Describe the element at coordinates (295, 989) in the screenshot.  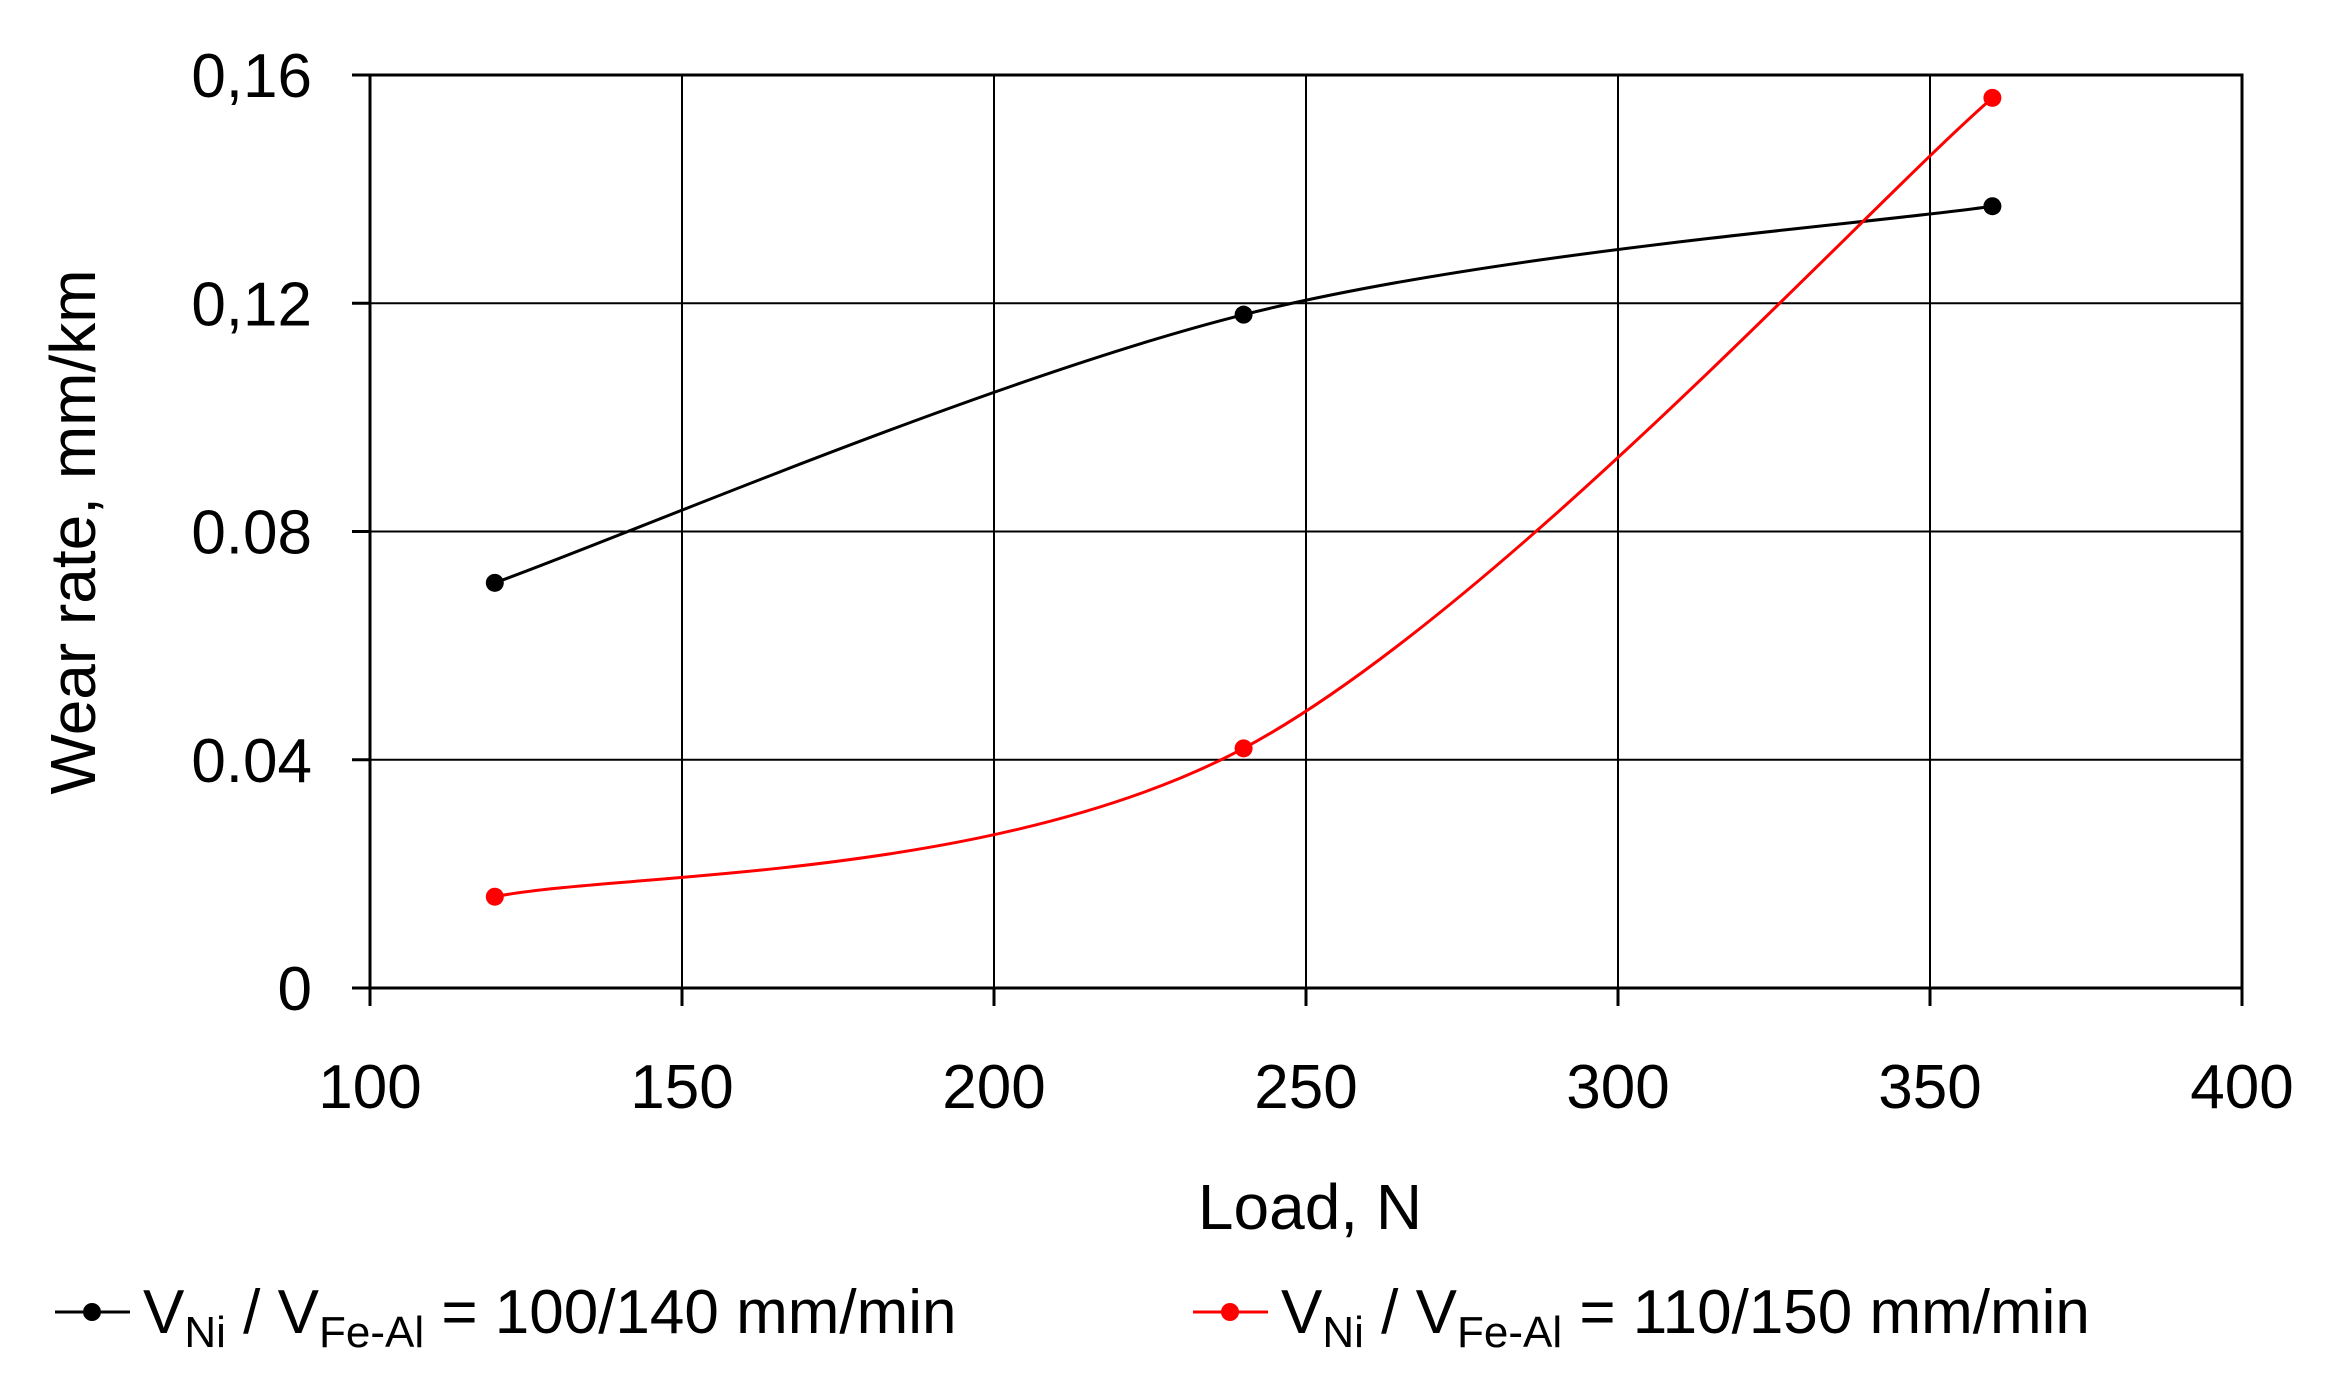
I see `y-tick-label: 0` at that location.